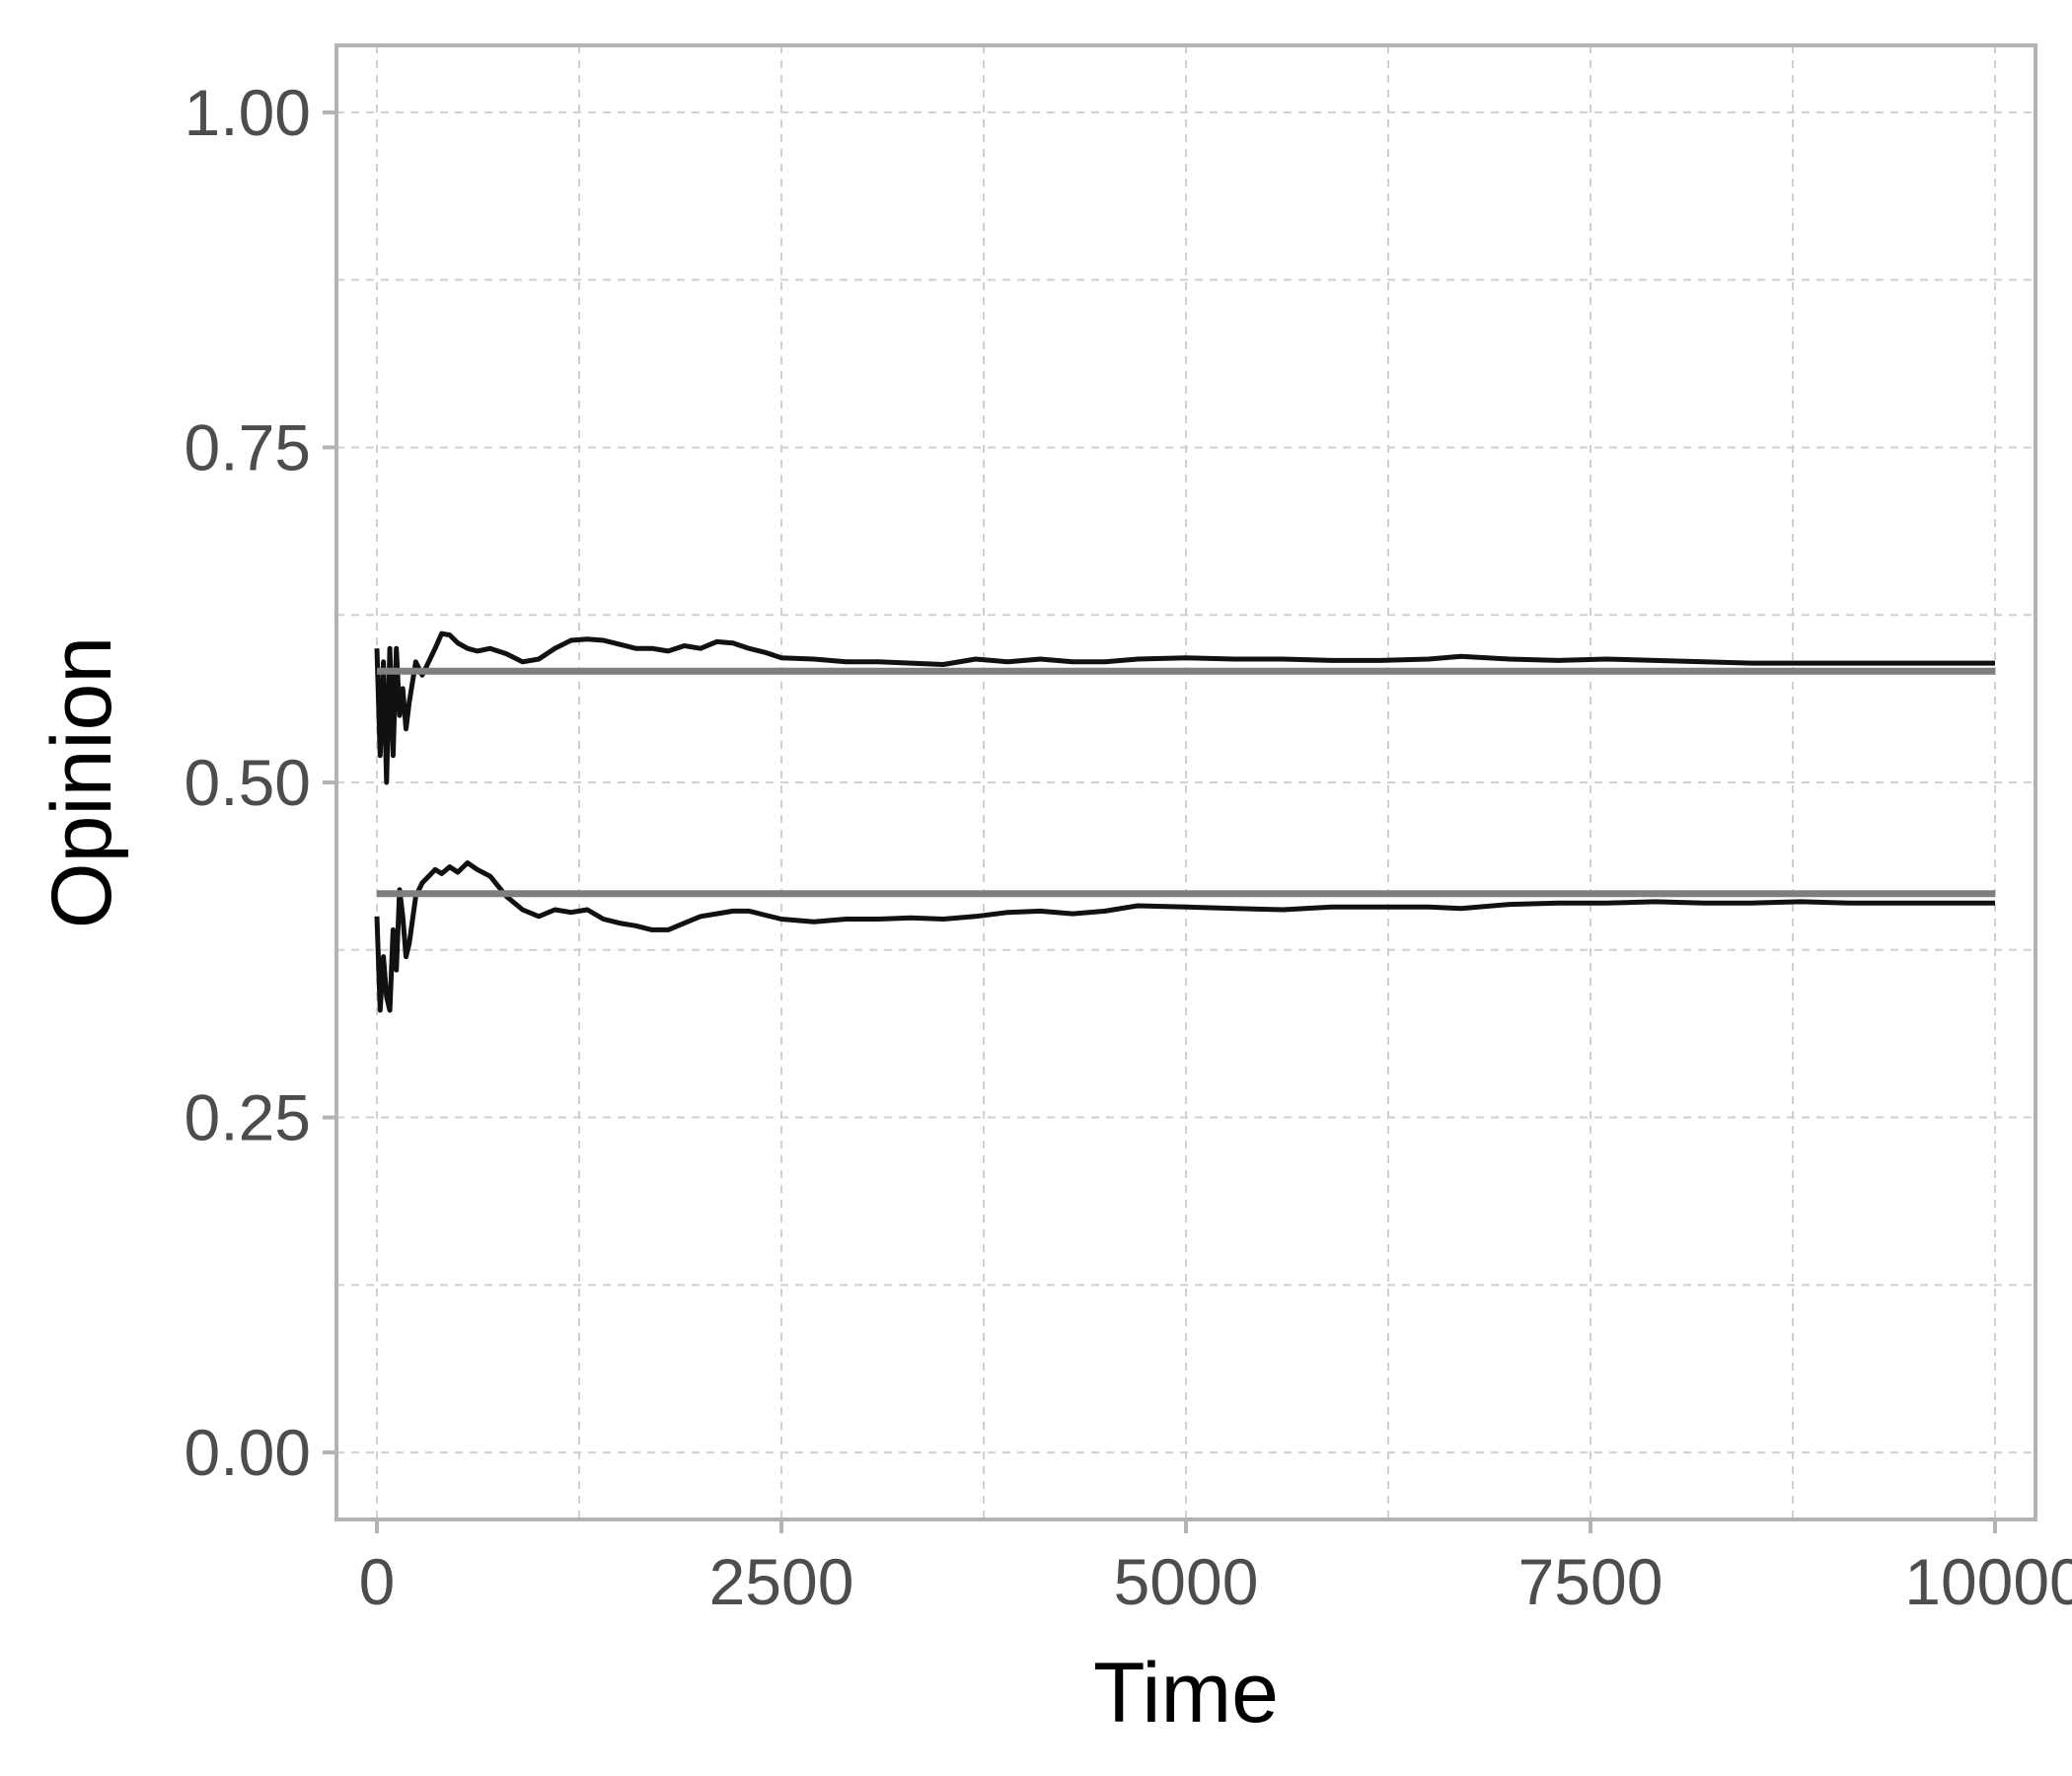 The height and width of the screenshot is (1776, 2072). Describe the element at coordinates (378, 1581) in the screenshot. I see `x-tick-label: 0` at that location.